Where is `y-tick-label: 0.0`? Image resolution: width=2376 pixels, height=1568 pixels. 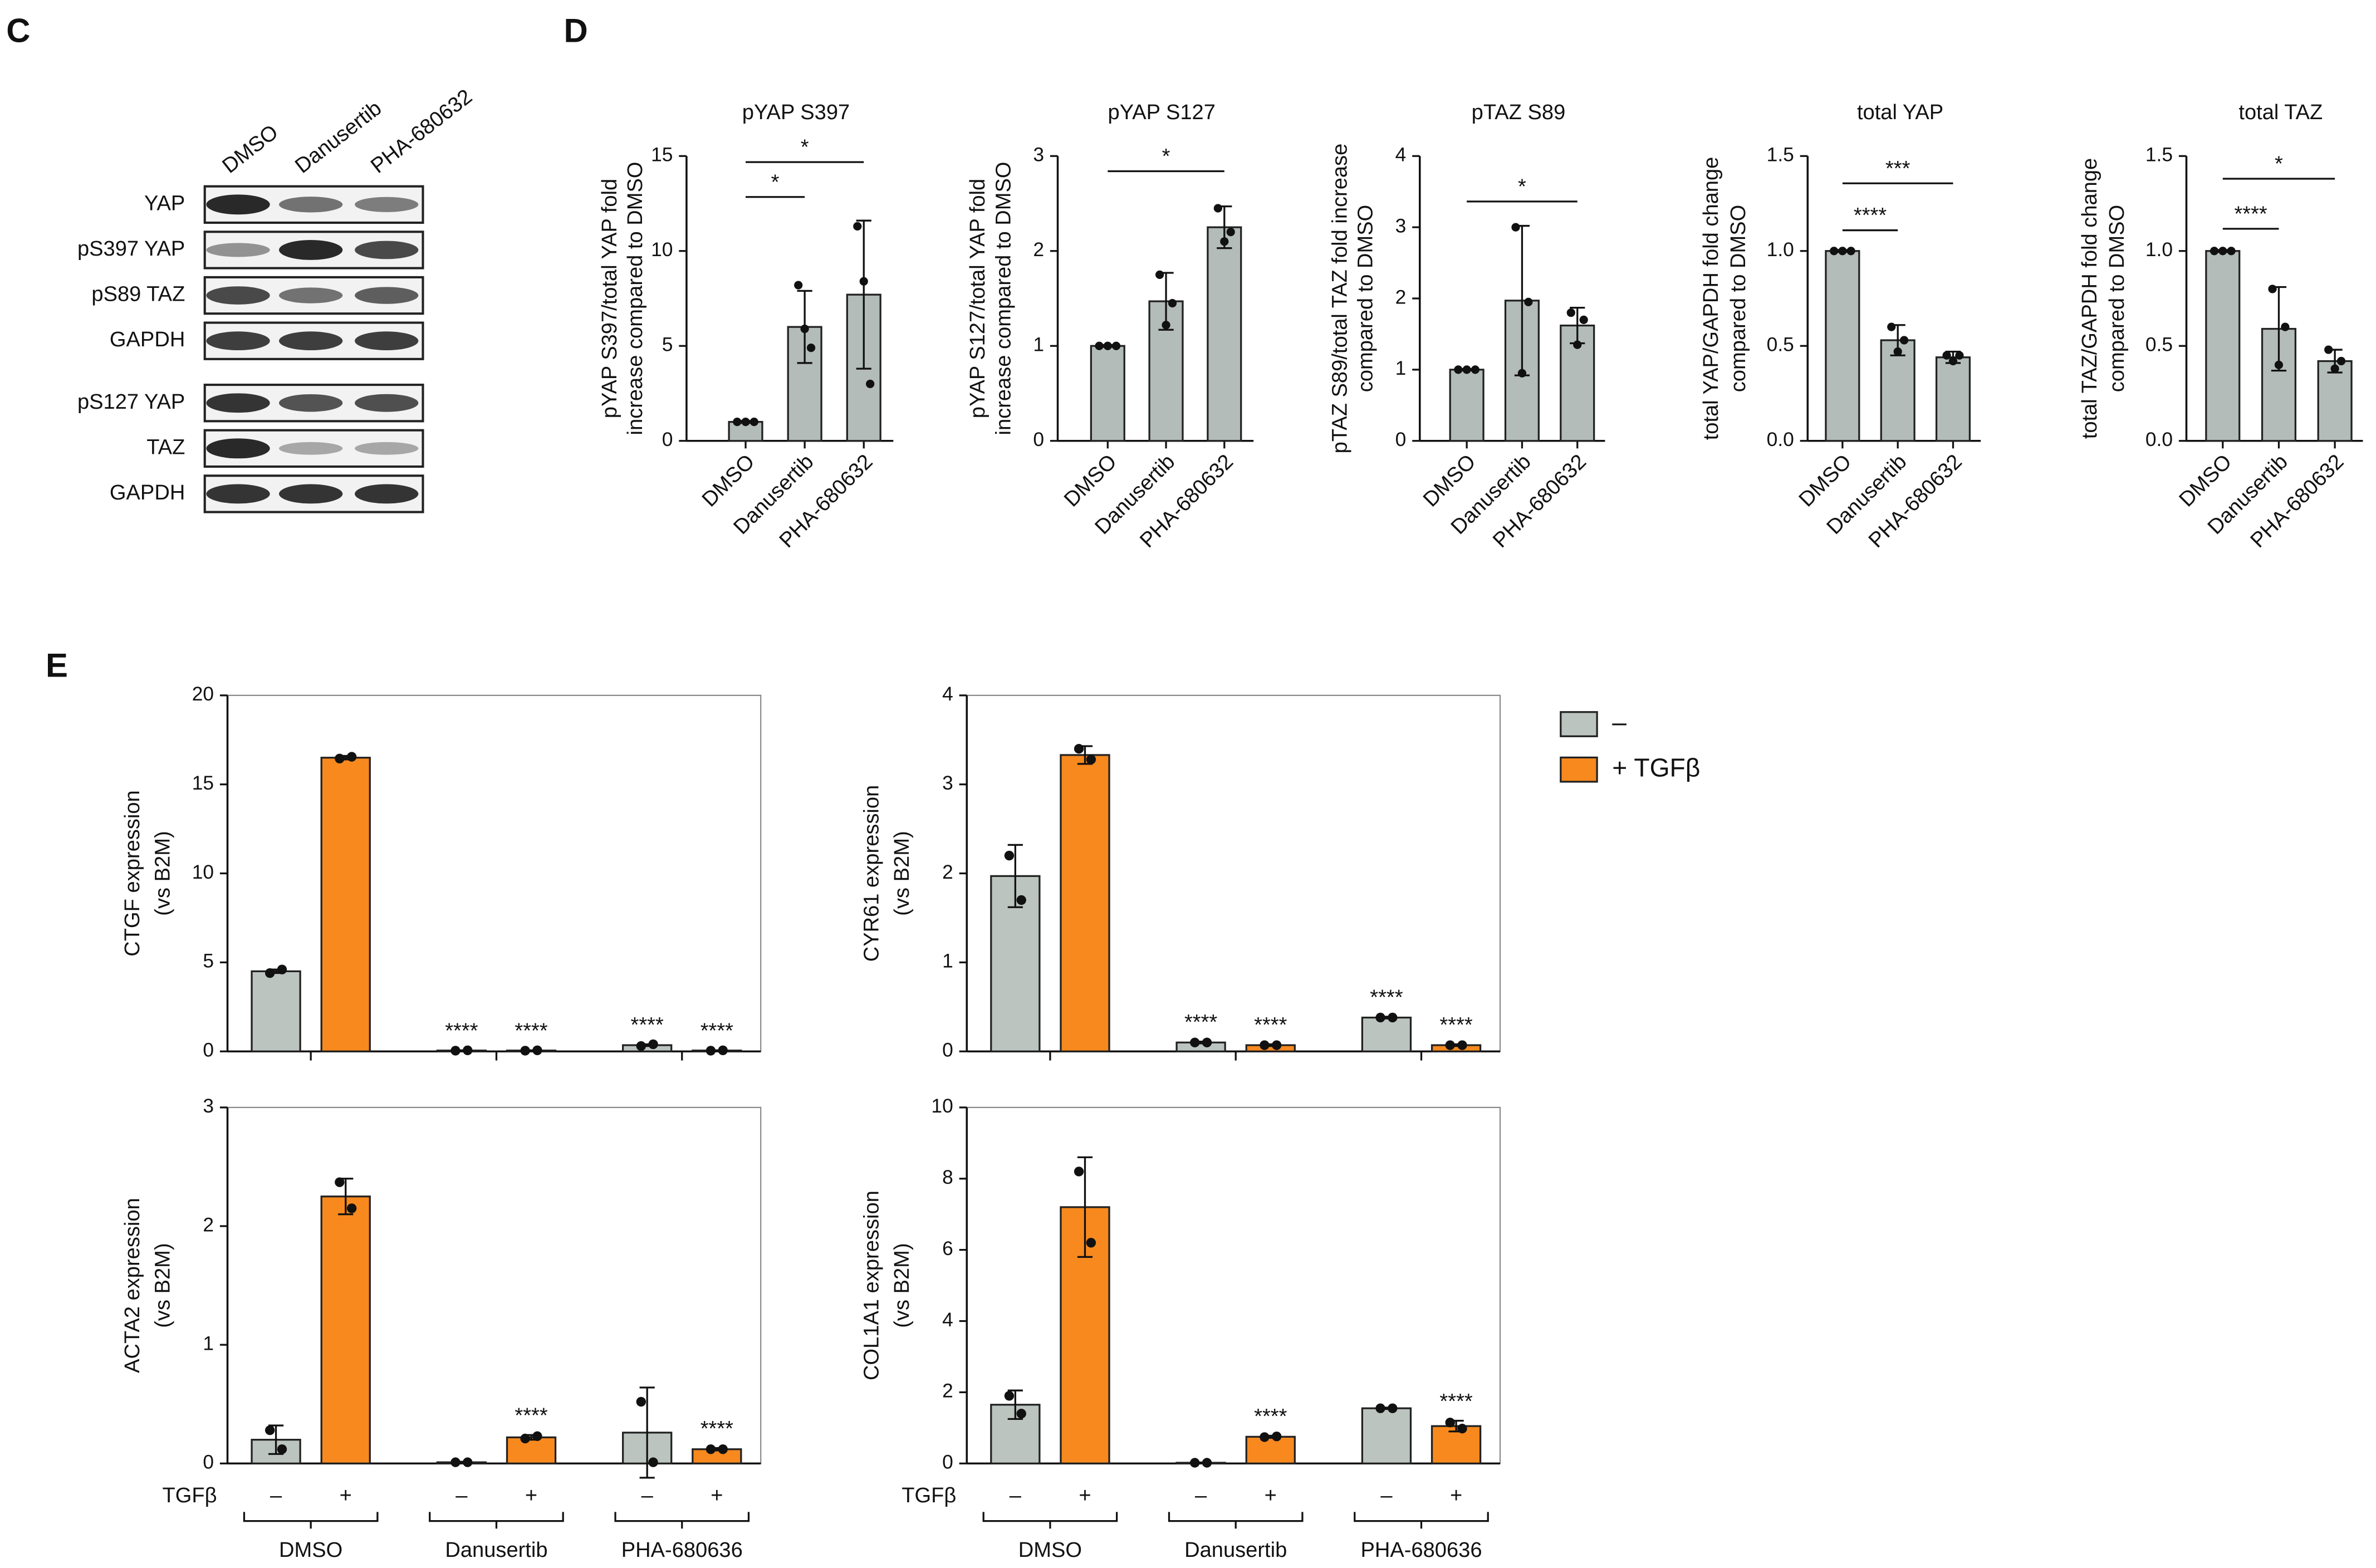
y-tick-label: 0.0 is located at coordinates (1780, 439).